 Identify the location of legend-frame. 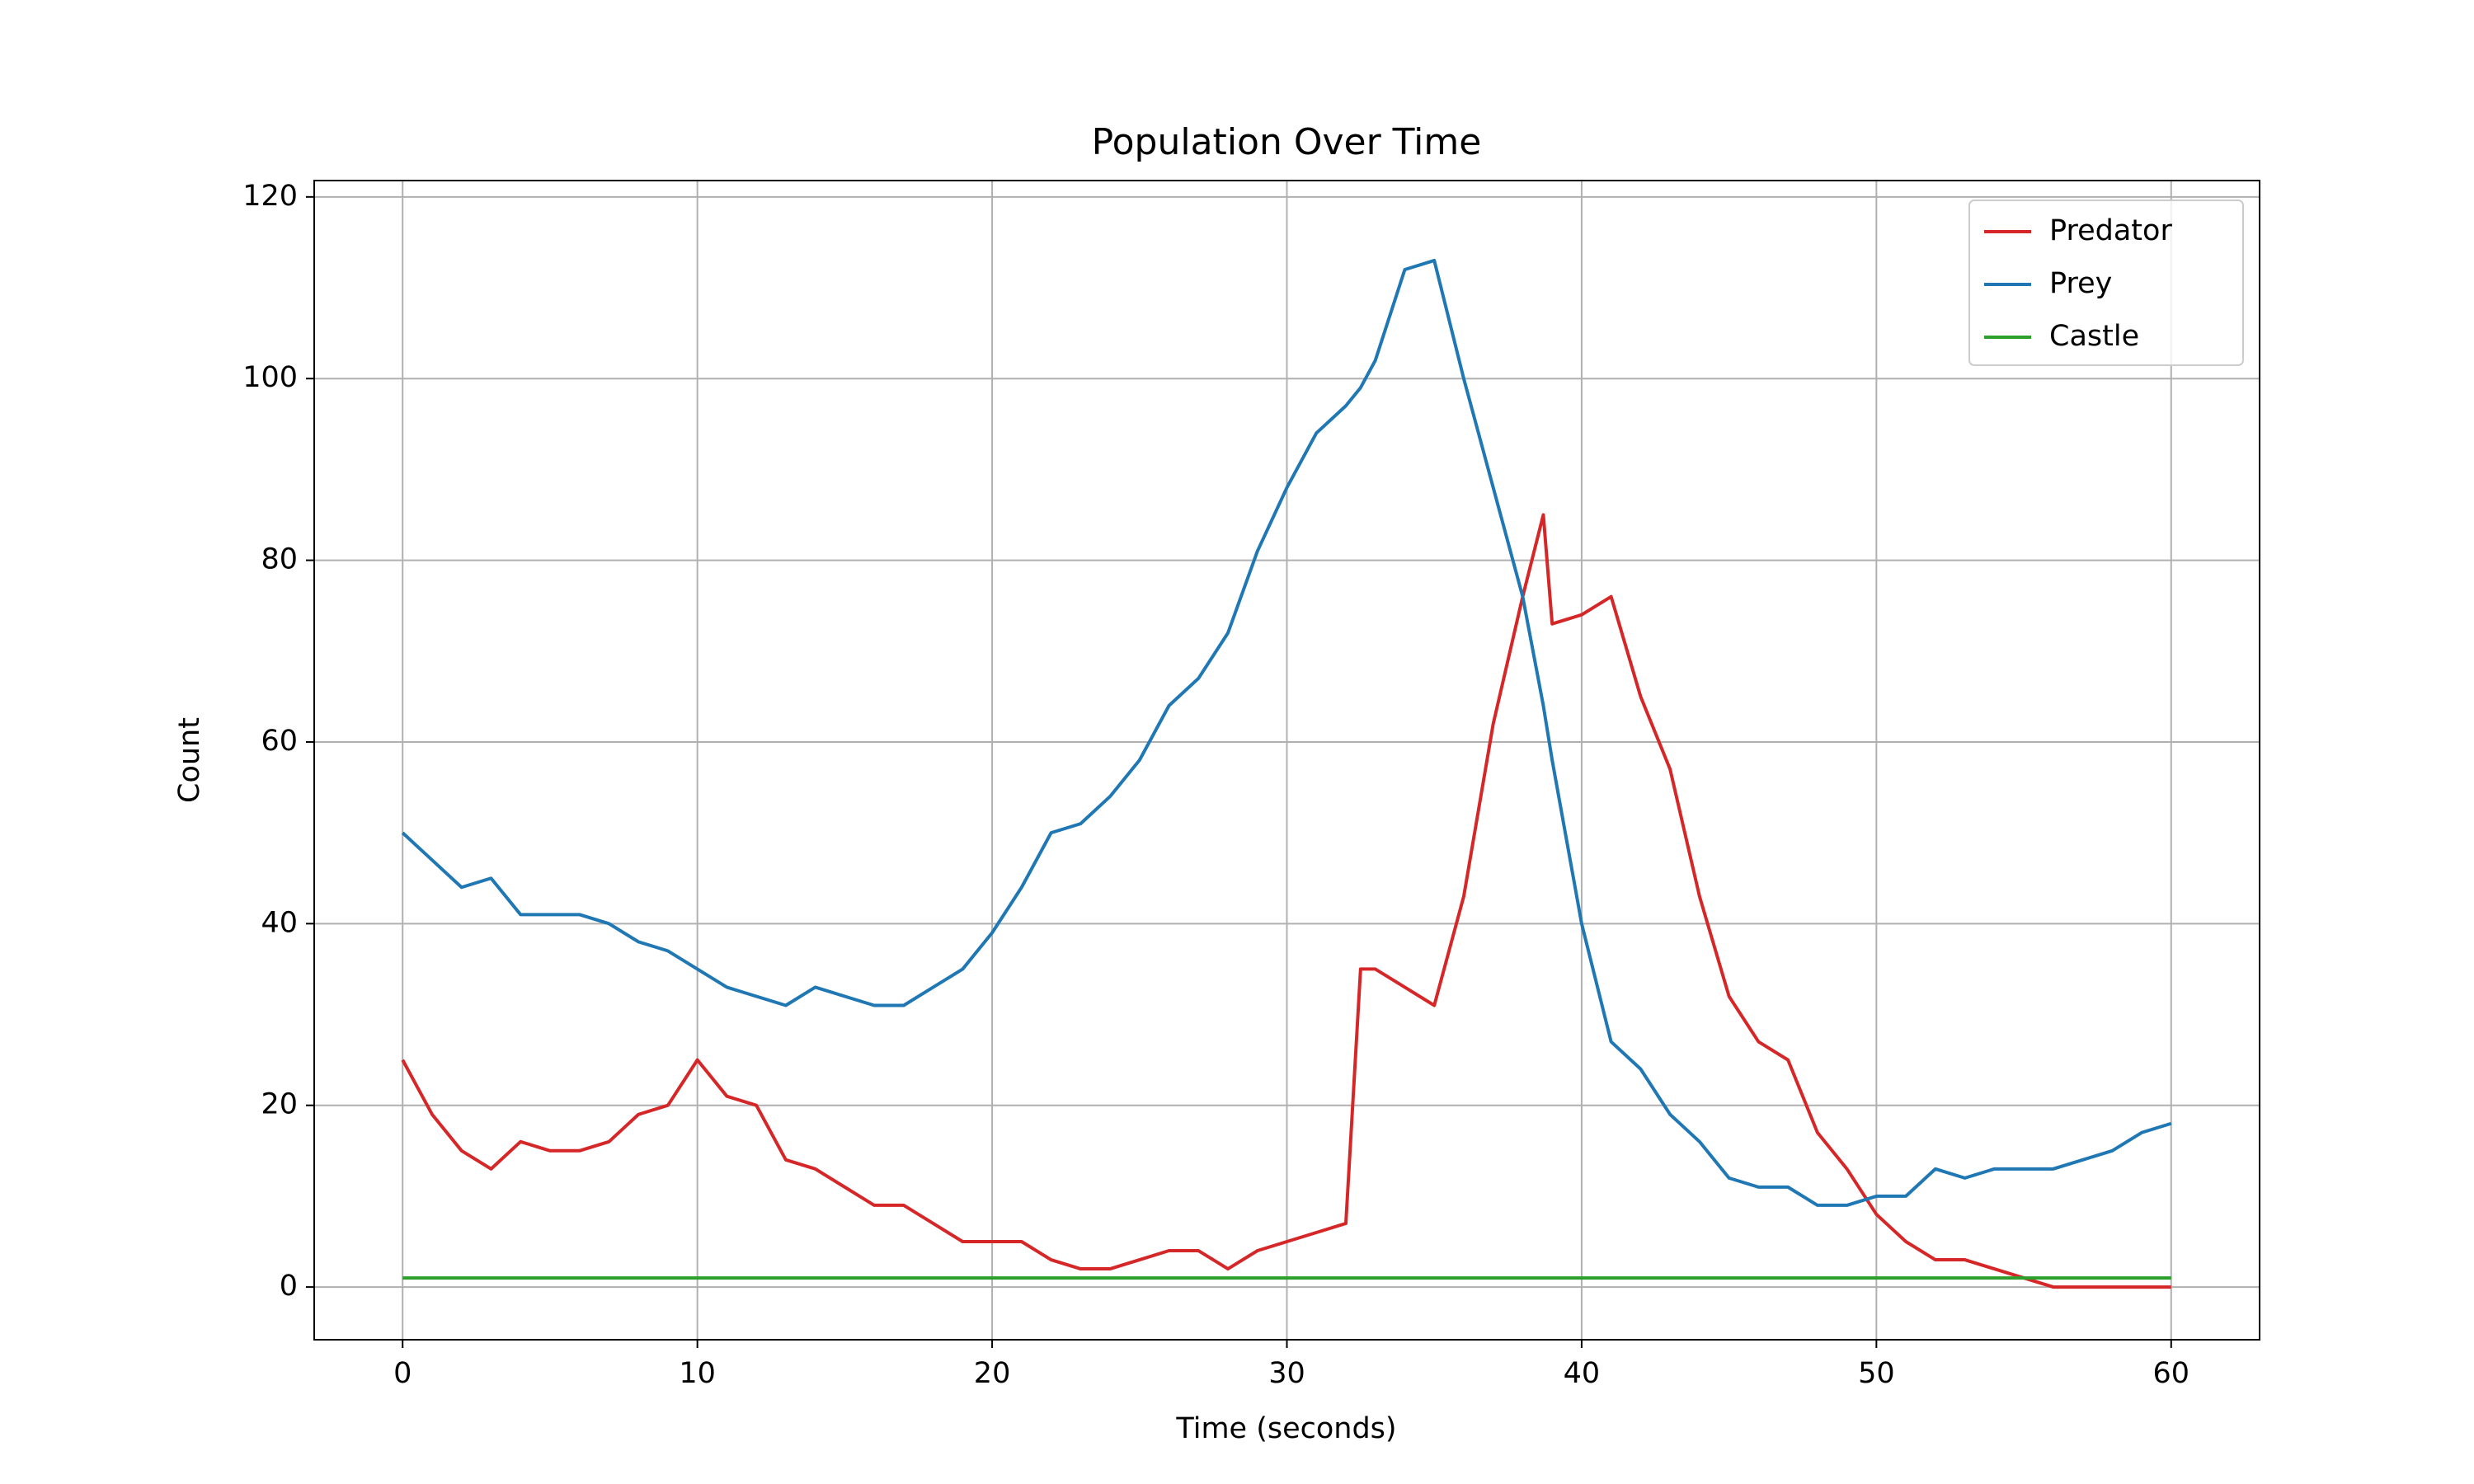
(2106, 283).